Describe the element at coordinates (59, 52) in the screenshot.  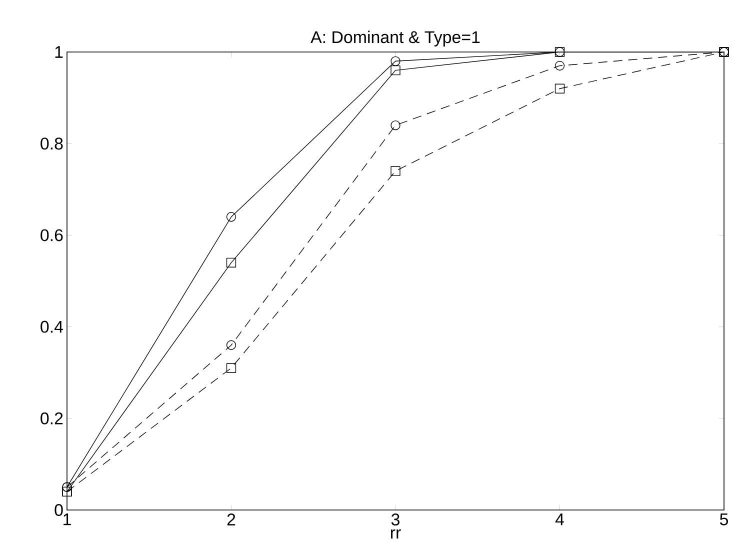
I see `y-tick-label: 1` at that location.